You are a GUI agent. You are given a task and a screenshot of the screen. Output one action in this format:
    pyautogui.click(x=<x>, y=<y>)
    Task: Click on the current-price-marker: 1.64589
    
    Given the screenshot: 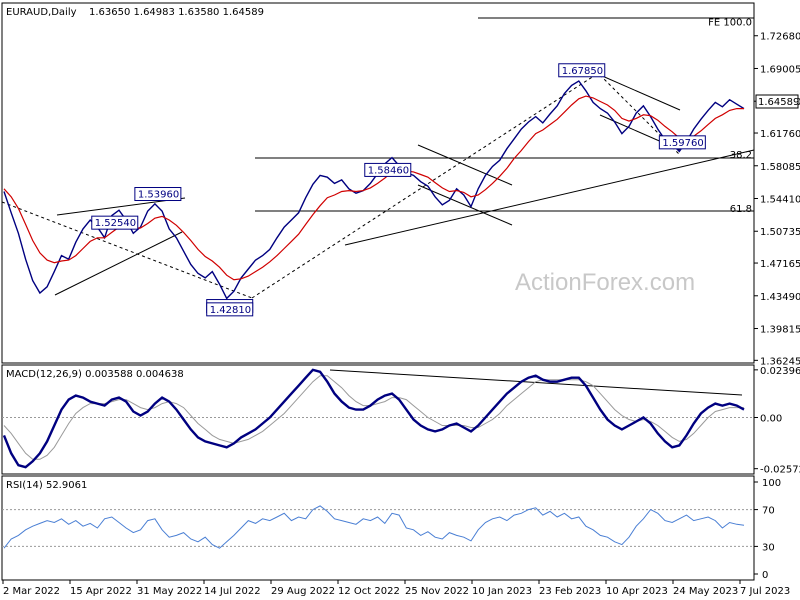 What is the action you would take?
    pyautogui.click(x=777, y=101)
    